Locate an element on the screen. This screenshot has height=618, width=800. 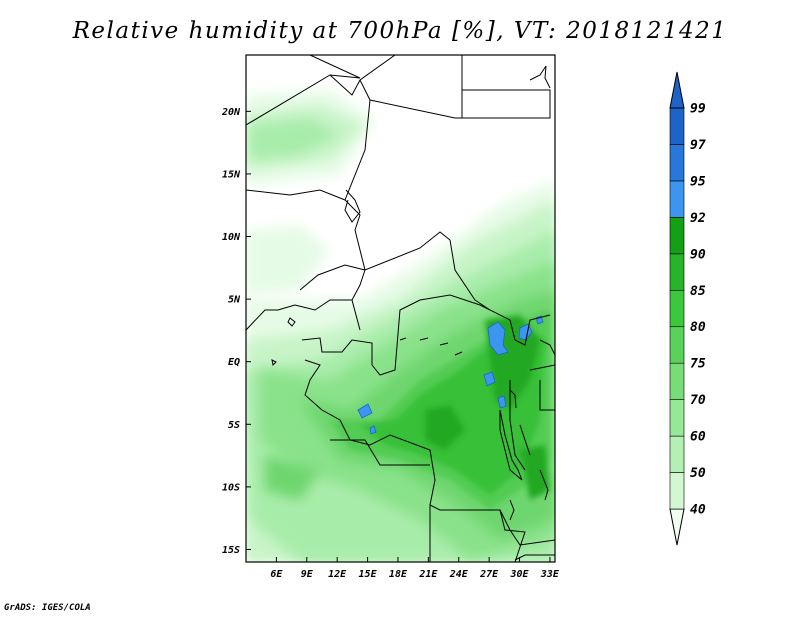
lat-tick-label: 10S is located at coordinates (231, 487).